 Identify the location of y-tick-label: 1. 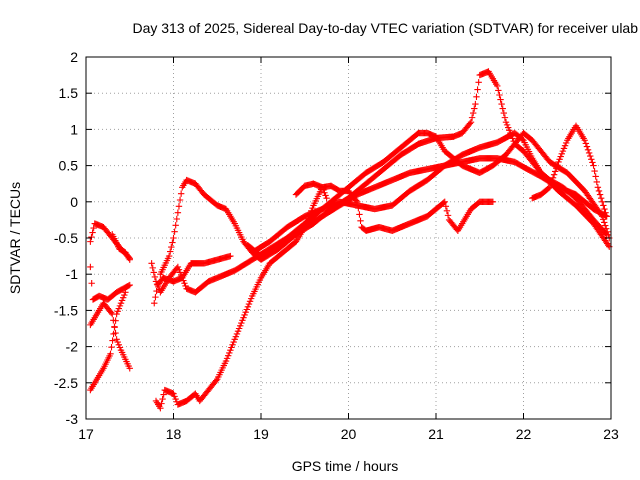
(74, 129).